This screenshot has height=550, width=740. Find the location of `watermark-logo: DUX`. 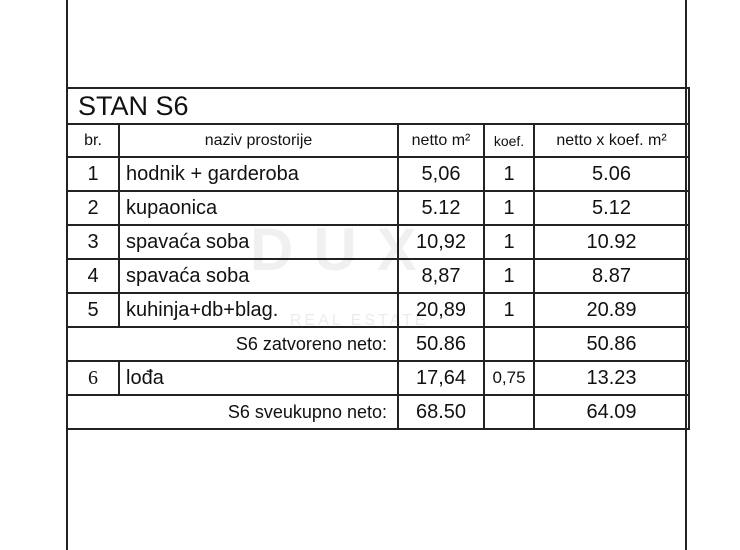

watermark-logo: DUX is located at coordinates (343, 249).